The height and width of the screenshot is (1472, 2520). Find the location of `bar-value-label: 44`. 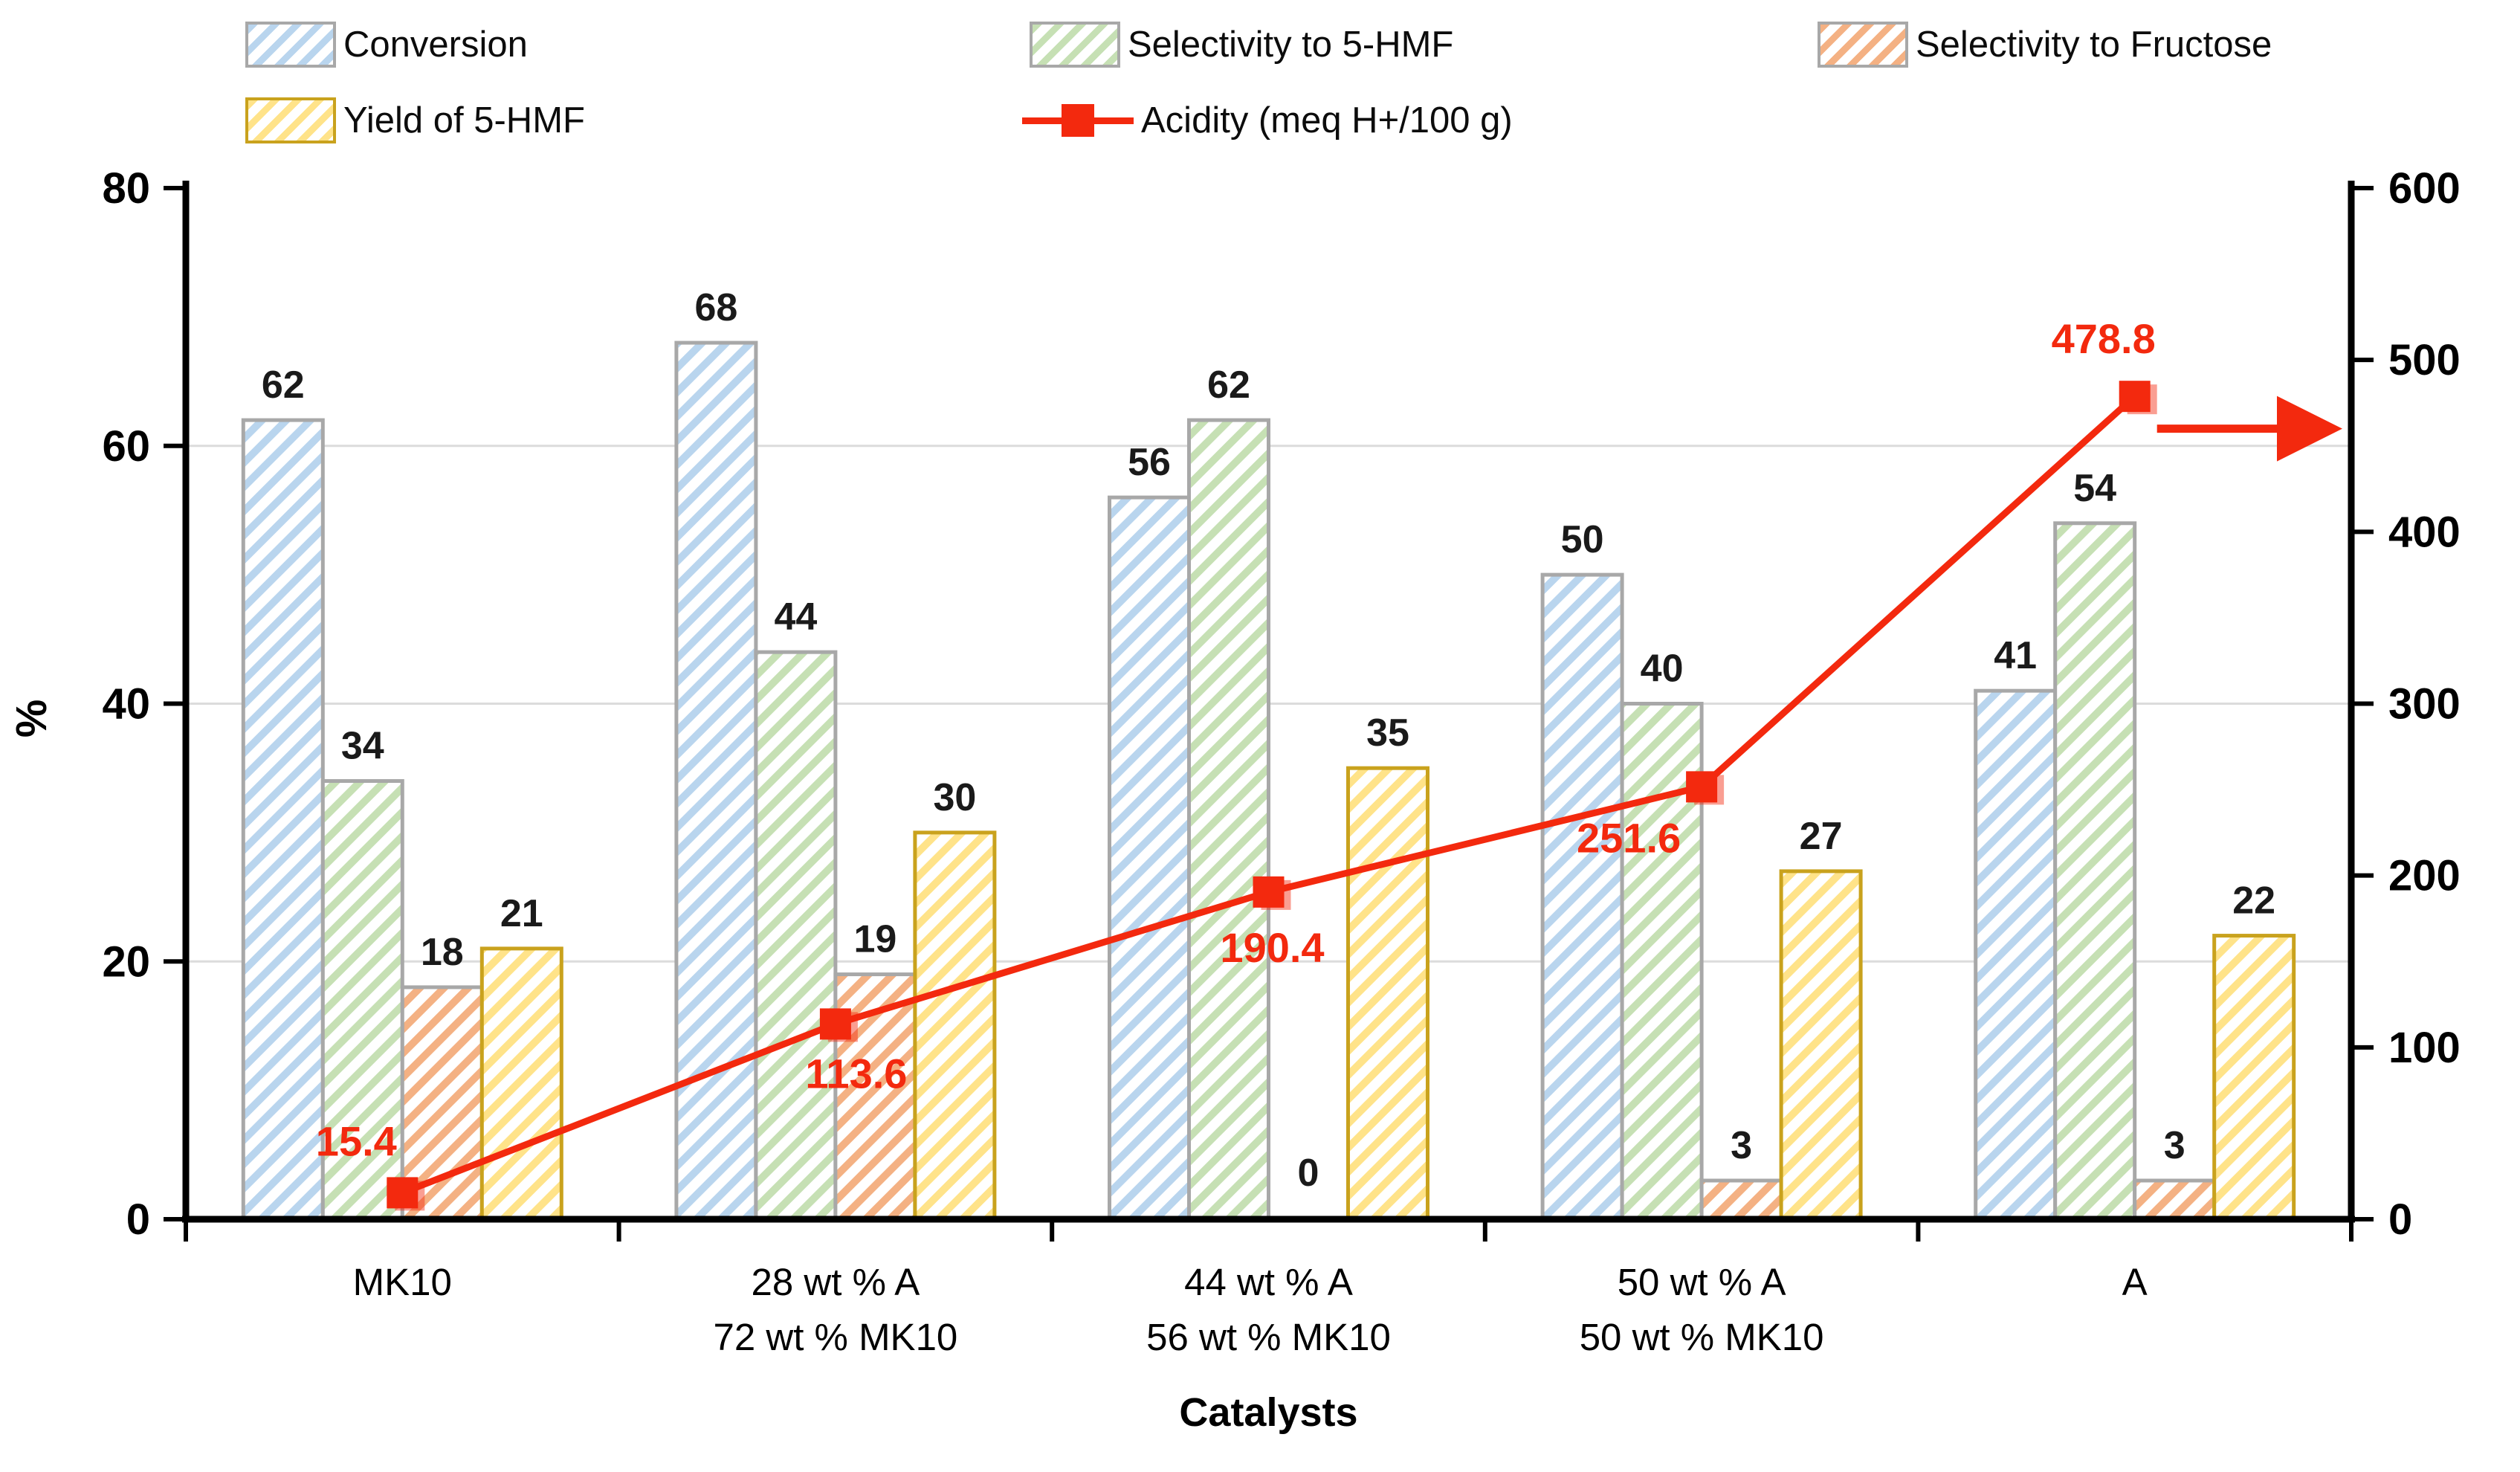

bar-value-label: 44 is located at coordinates (796, 617).